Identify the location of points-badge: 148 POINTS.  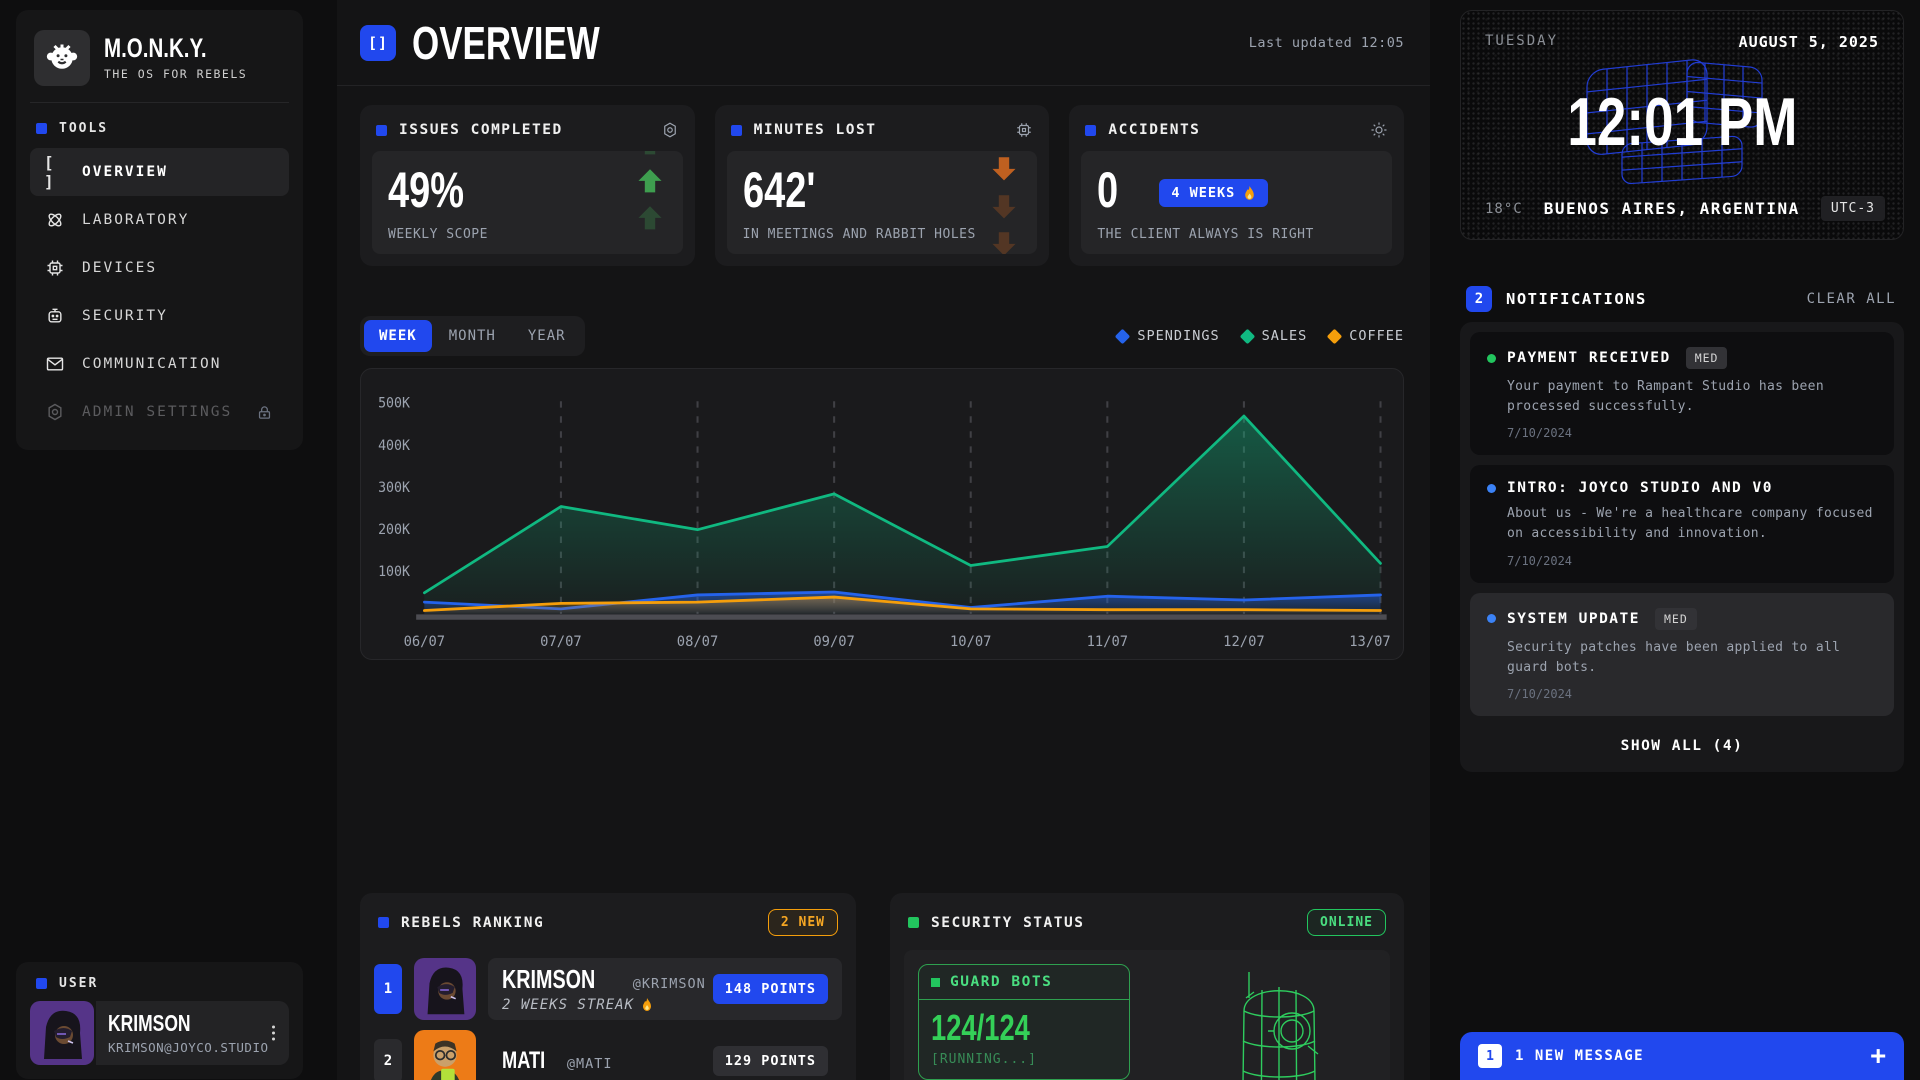
(770, 989).